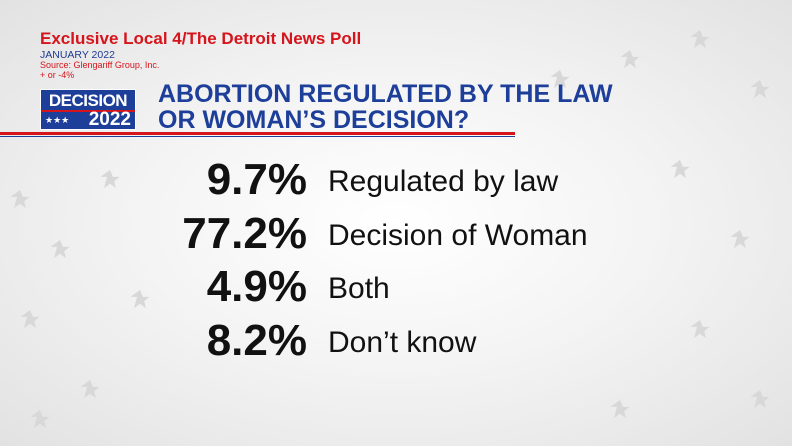 This screenshot has width=792, height=446. Describe the element at coordinates (256, 286) in the screenshot. I see `result-value: 4.9%` at that location.